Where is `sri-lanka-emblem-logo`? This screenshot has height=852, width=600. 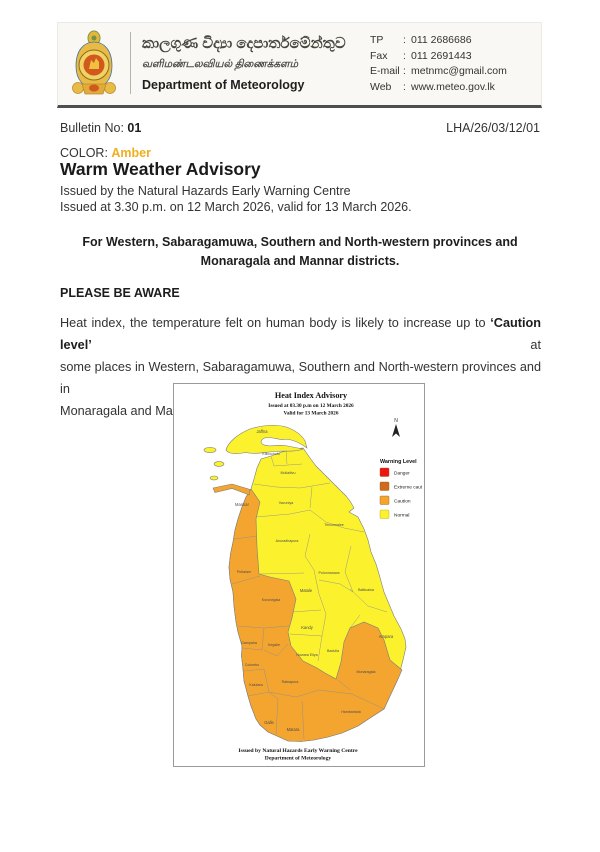 sri-lanka-emblem-logo is located at coordinates (94, 62).